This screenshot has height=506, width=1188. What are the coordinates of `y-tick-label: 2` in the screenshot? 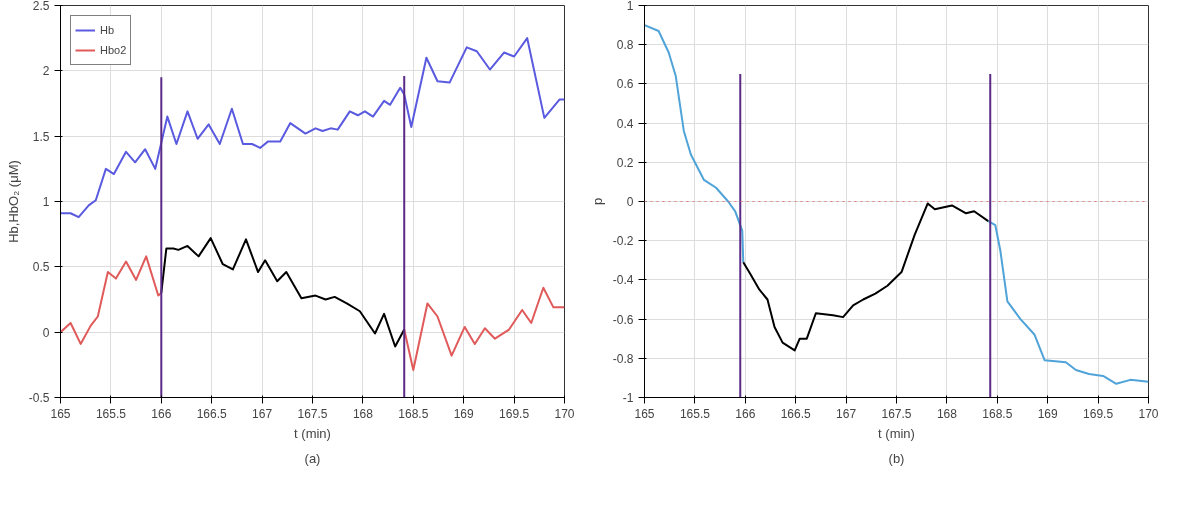 It's located at (46, 71).